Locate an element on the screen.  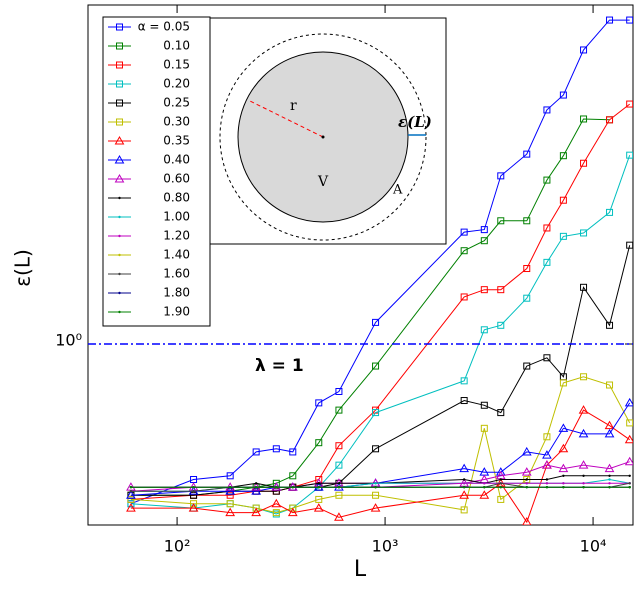
legend-label: 1.80 is located at coordinates (176, 293).